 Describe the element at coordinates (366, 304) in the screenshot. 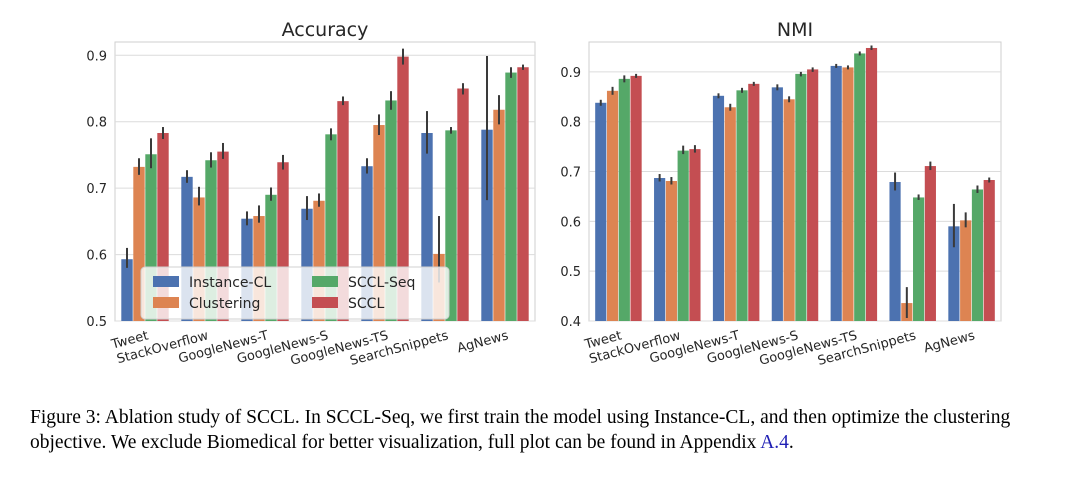

I see `legend-label: SCCL` at that location.